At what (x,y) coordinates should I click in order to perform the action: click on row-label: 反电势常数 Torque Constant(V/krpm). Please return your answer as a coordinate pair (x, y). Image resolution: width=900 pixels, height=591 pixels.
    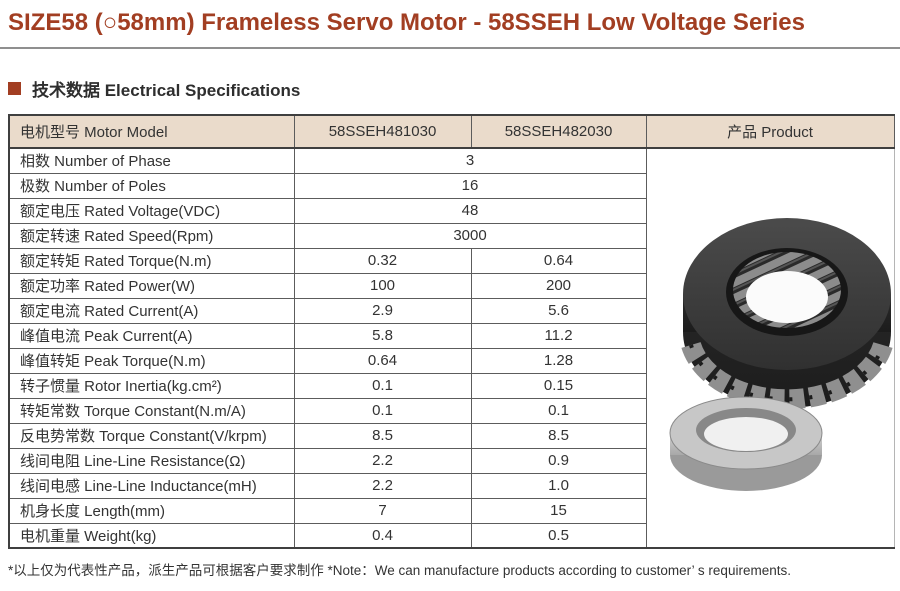
    Looking at the image, I should click on (151, 435).